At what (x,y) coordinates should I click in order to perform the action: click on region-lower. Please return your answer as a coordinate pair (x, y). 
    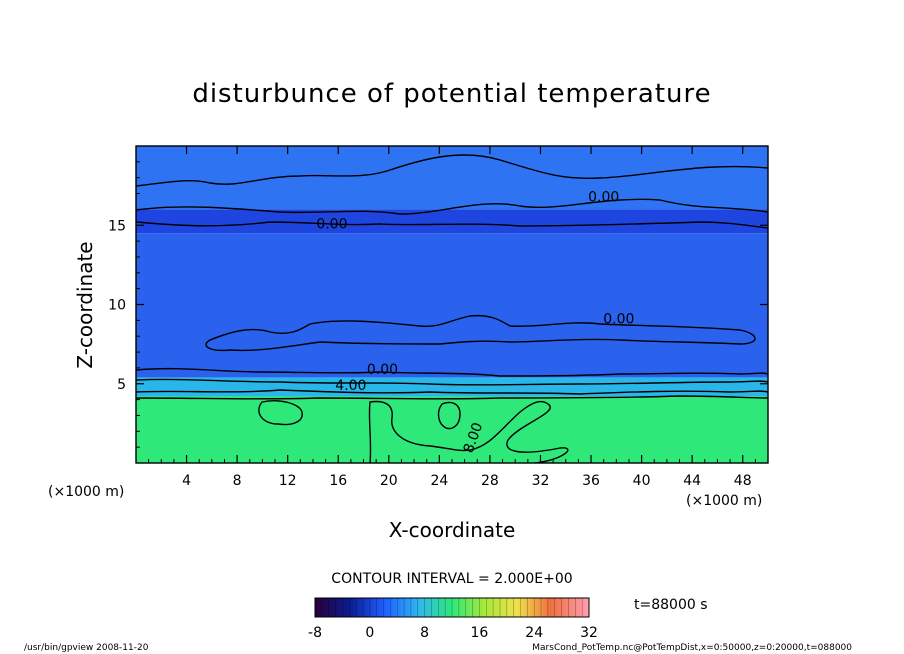
    Looking at the image, I should click on (452, 429).